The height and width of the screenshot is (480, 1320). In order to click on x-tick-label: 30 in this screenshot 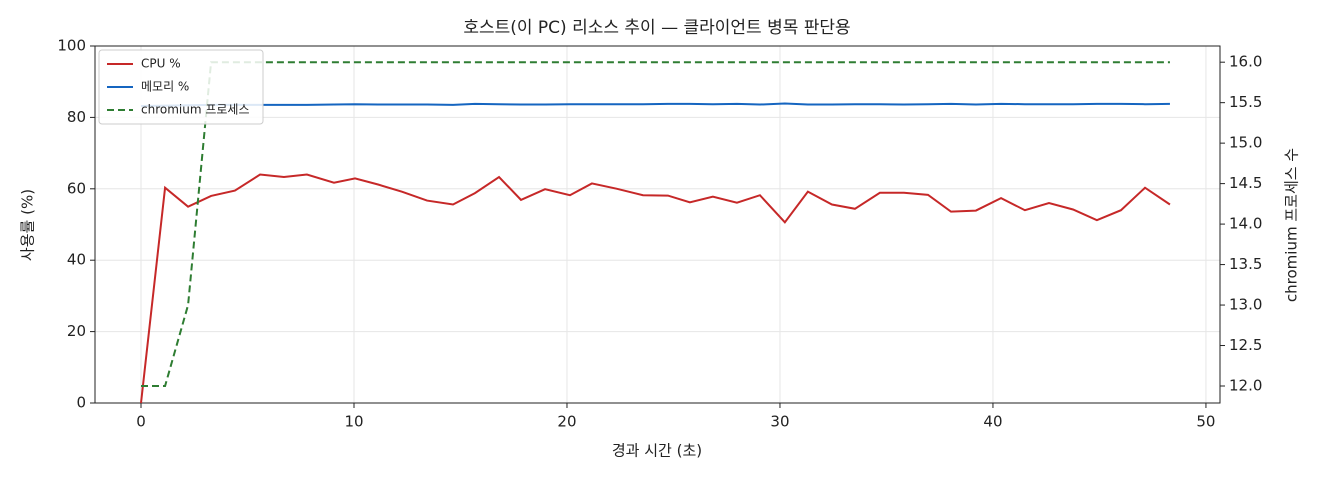, I will do `click(779, 422)`.